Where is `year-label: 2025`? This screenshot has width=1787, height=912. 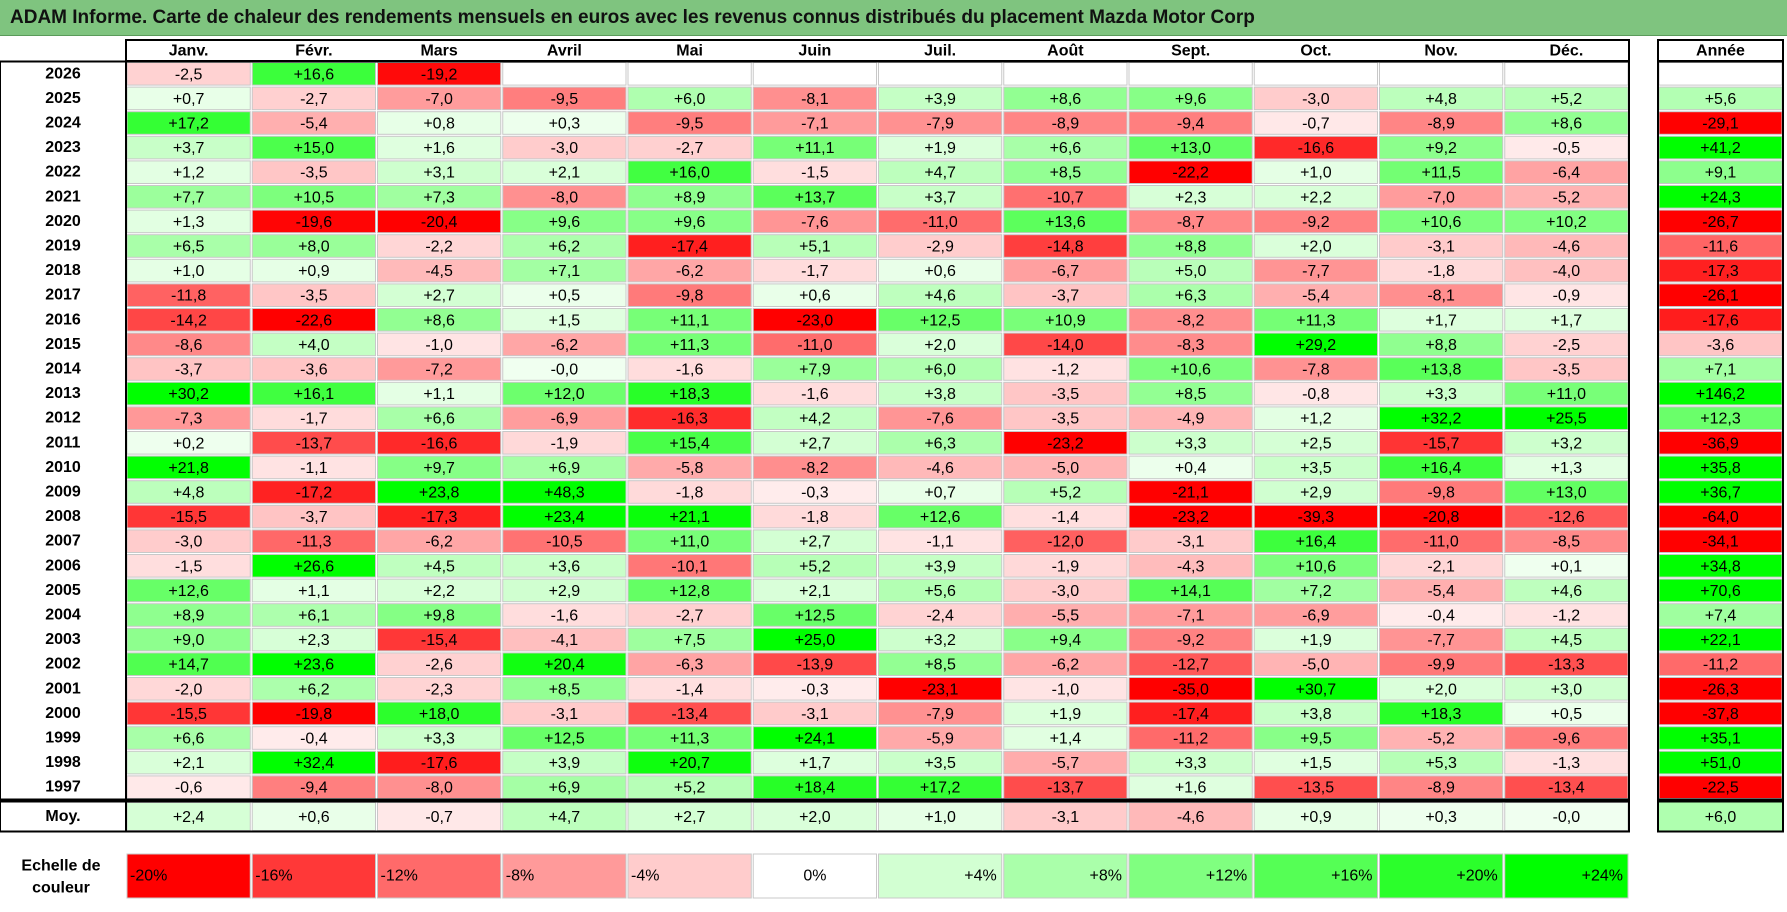 year-label: 2025 is located at coordinates (63, 98).